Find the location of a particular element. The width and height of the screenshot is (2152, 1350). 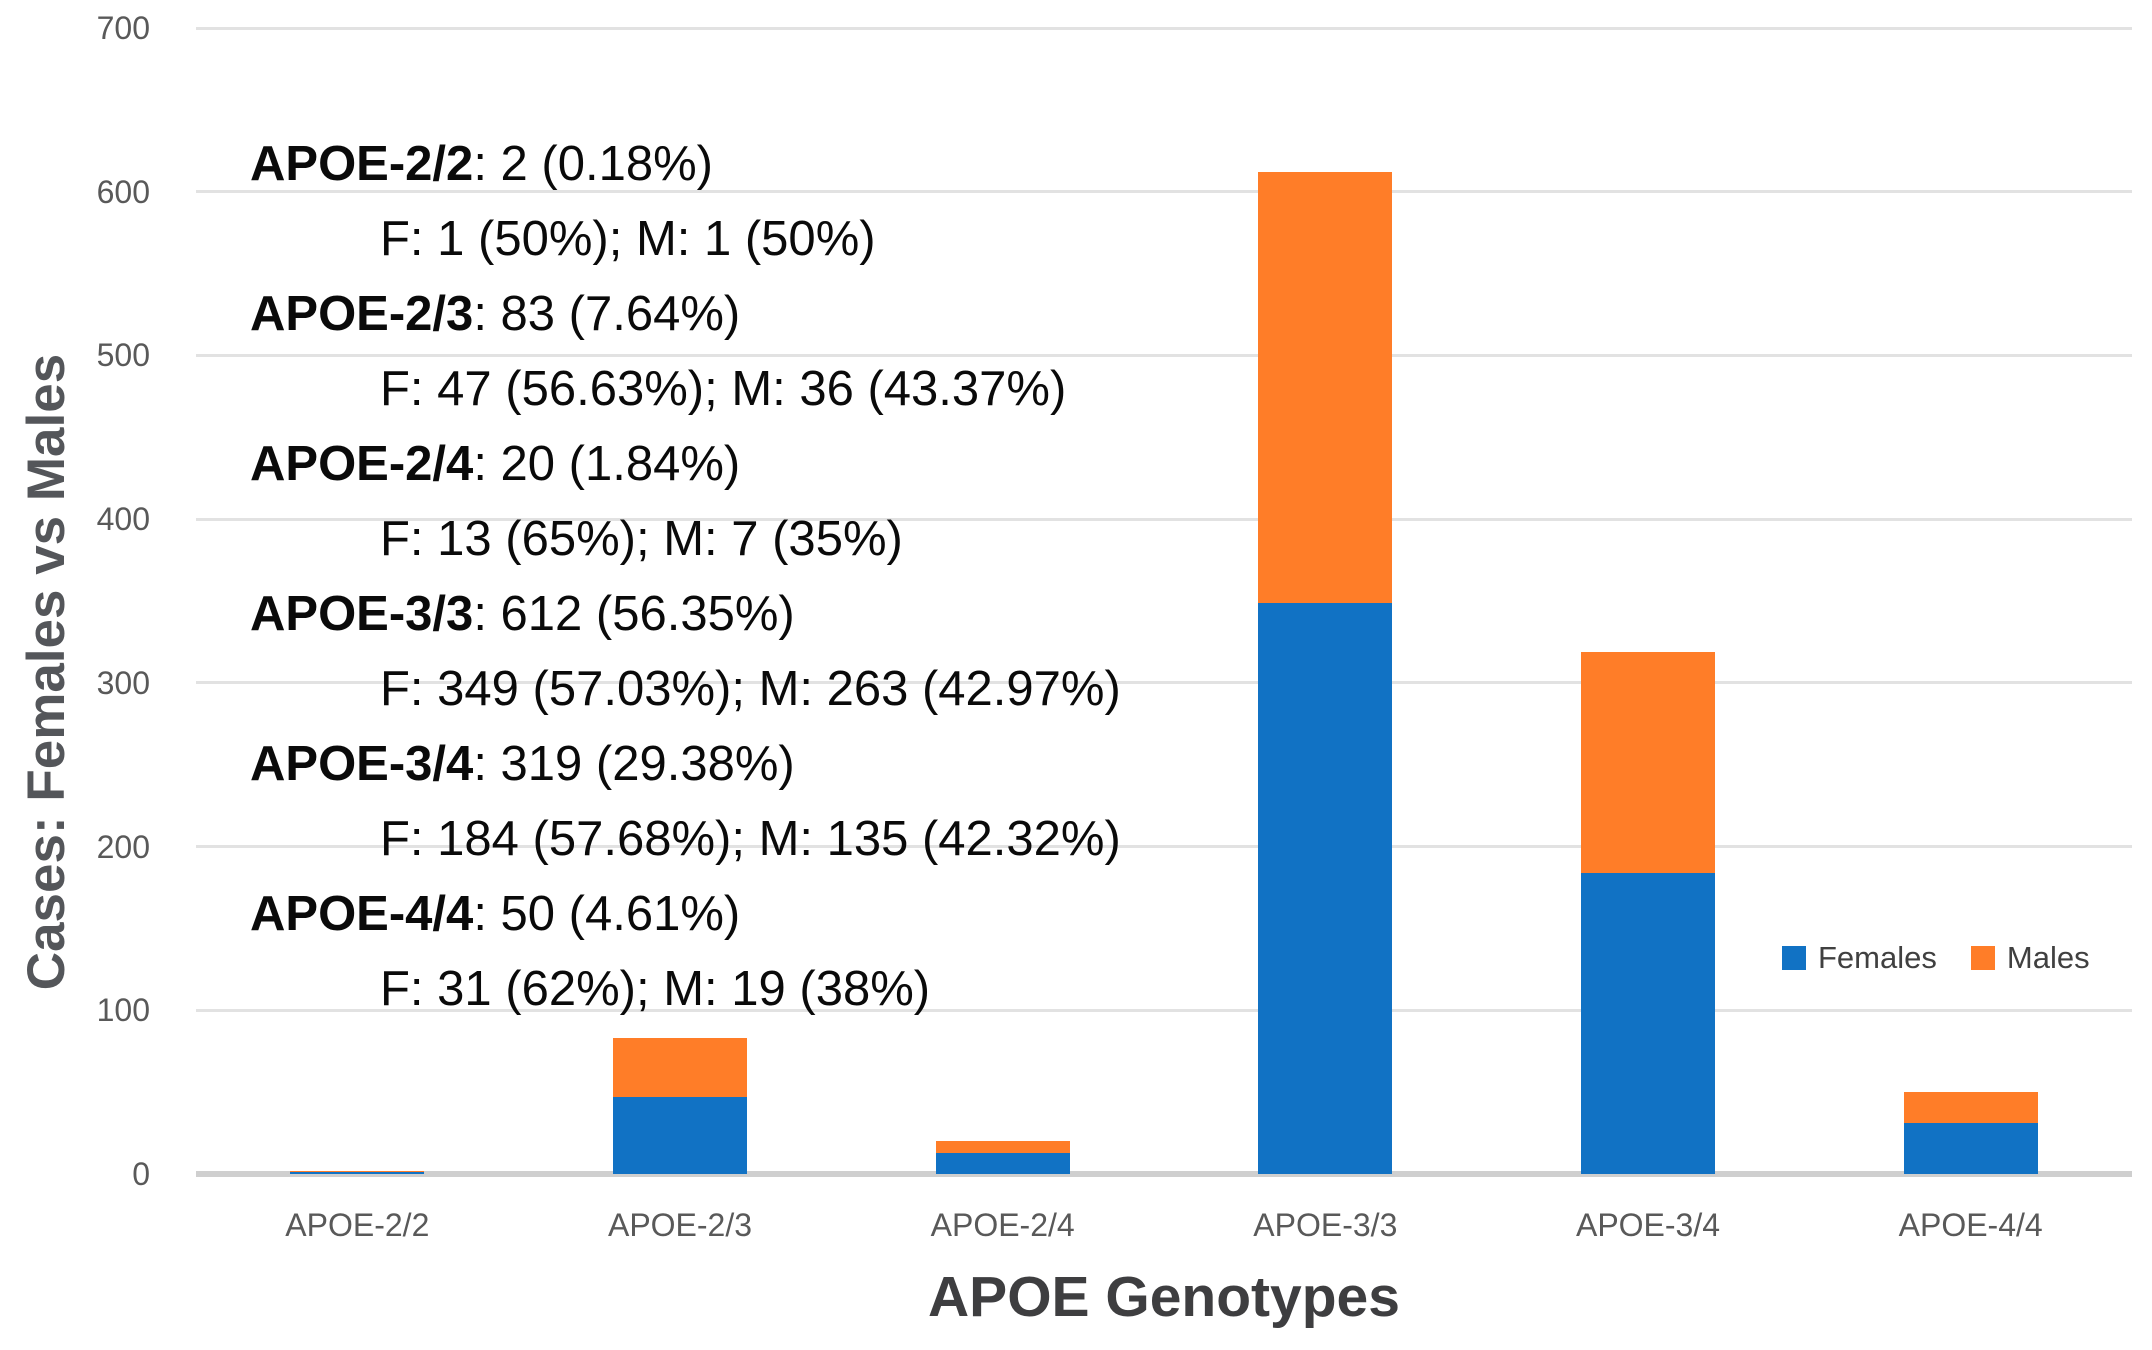

annotation-genotype: APOE-4/4 is located at coordinates (362, 914).